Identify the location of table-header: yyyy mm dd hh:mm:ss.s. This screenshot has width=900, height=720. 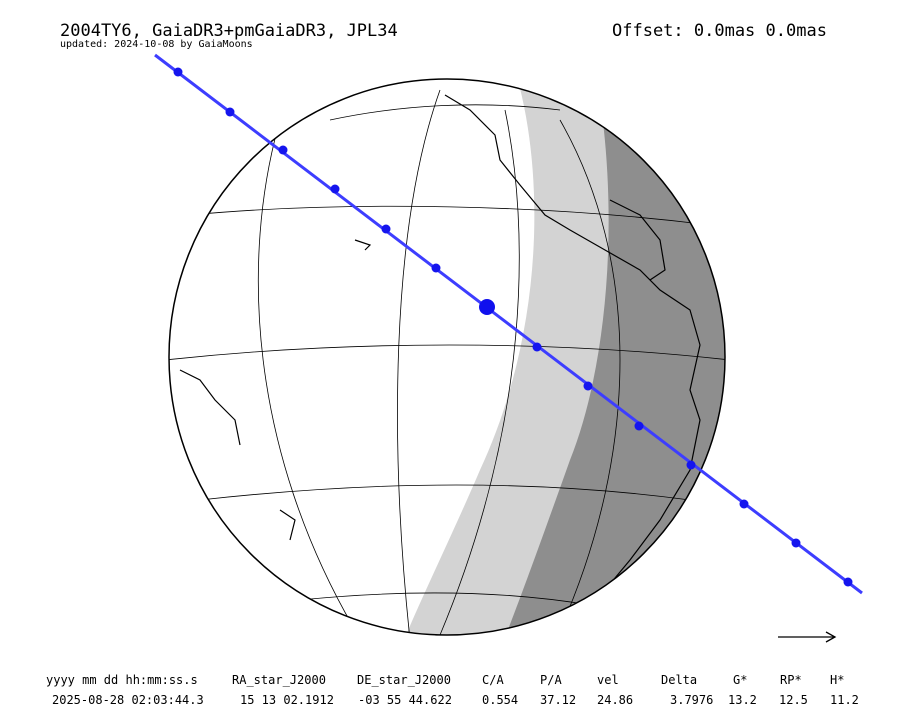
(122, 680).